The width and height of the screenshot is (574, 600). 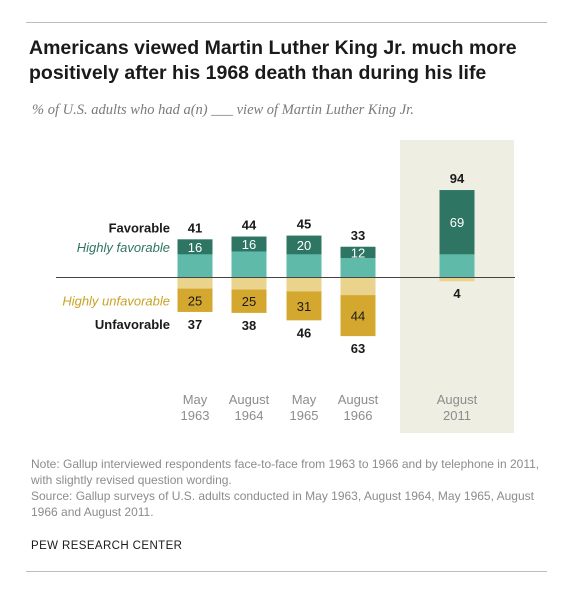 I want to click on bar-highly-favorable-may-1963, so click(x=195, y=247).